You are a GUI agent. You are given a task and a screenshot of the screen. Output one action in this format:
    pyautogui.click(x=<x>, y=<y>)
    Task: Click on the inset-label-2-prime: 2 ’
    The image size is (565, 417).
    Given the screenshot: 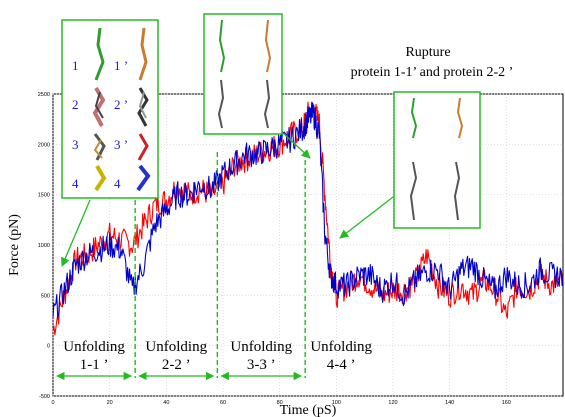 What is the action you would take?
    pyautogui.click(x=121, y=104)
    